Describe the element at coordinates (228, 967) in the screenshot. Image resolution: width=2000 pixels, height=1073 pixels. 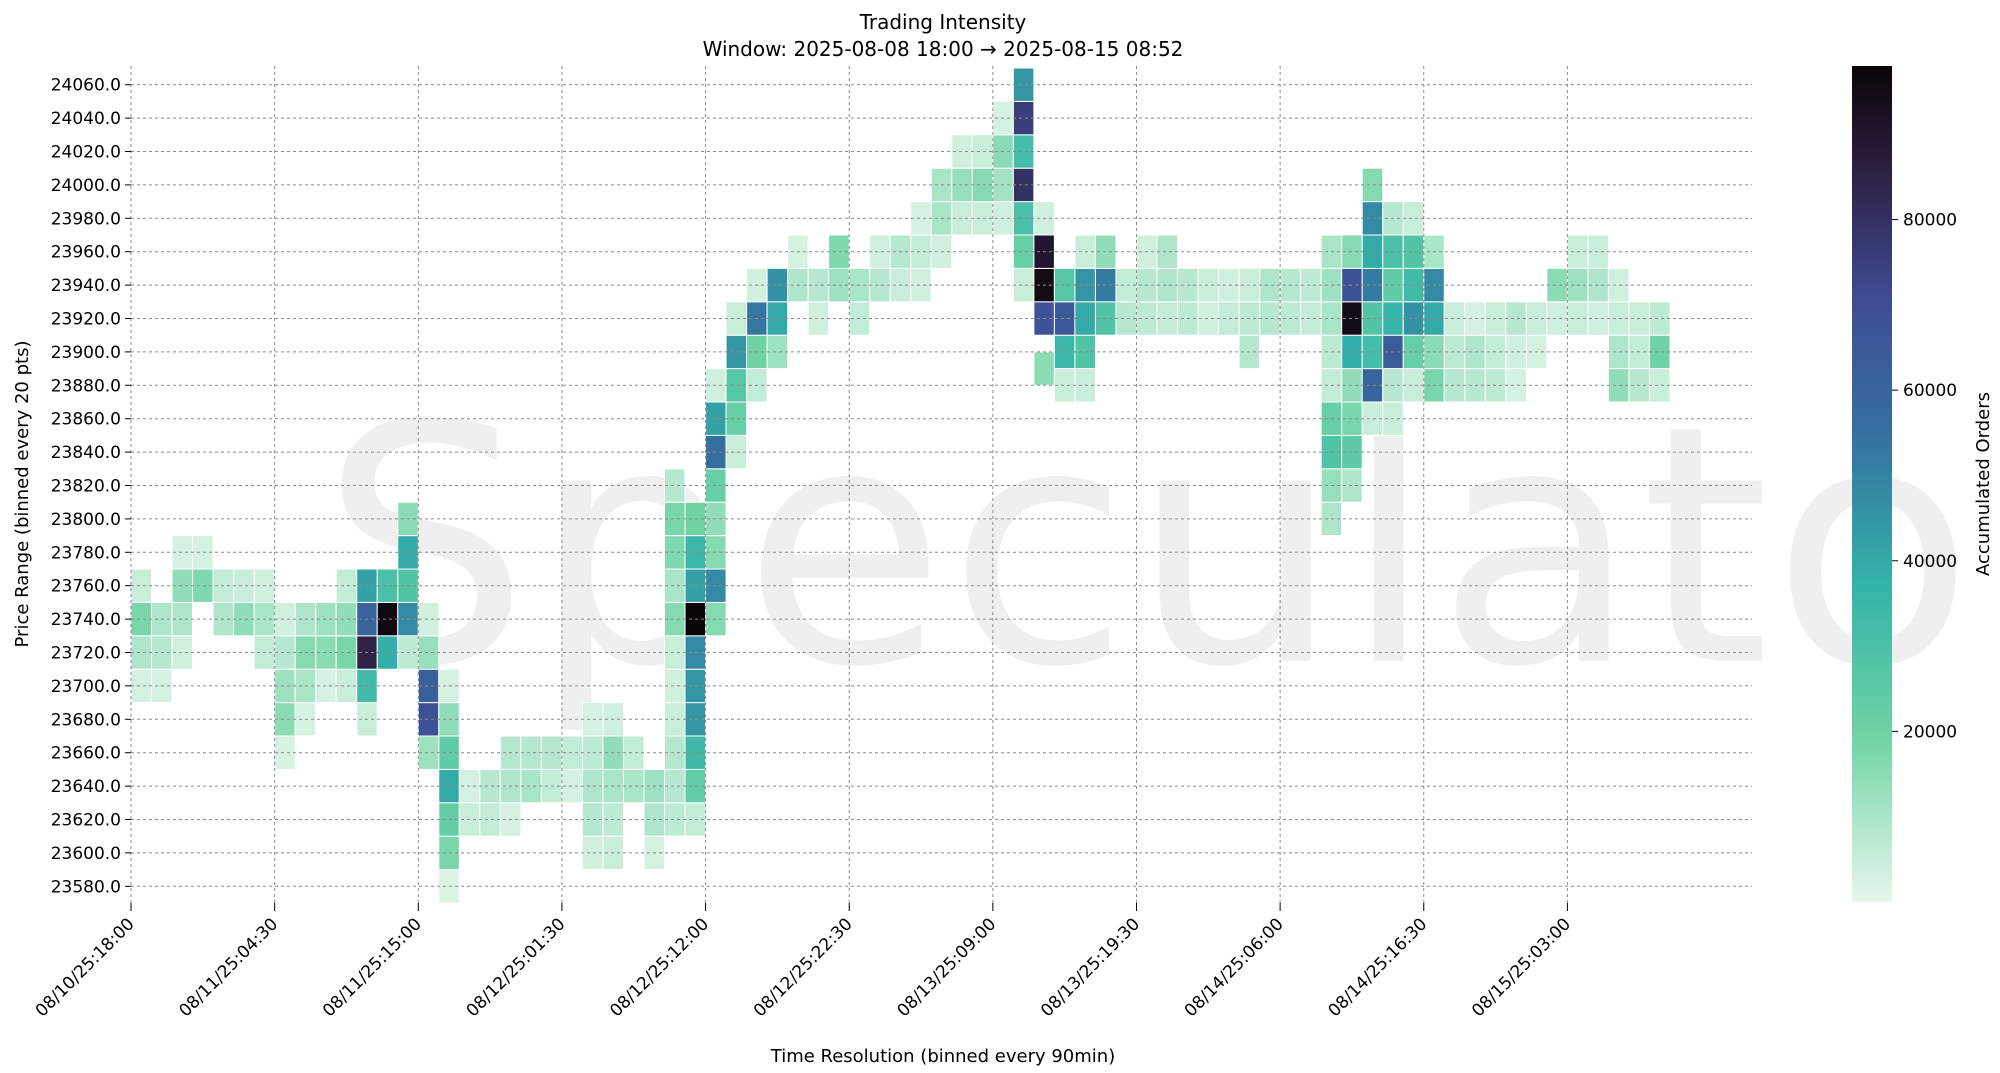
I see `x-tick-label: 08/11/25:04:30` at that location.